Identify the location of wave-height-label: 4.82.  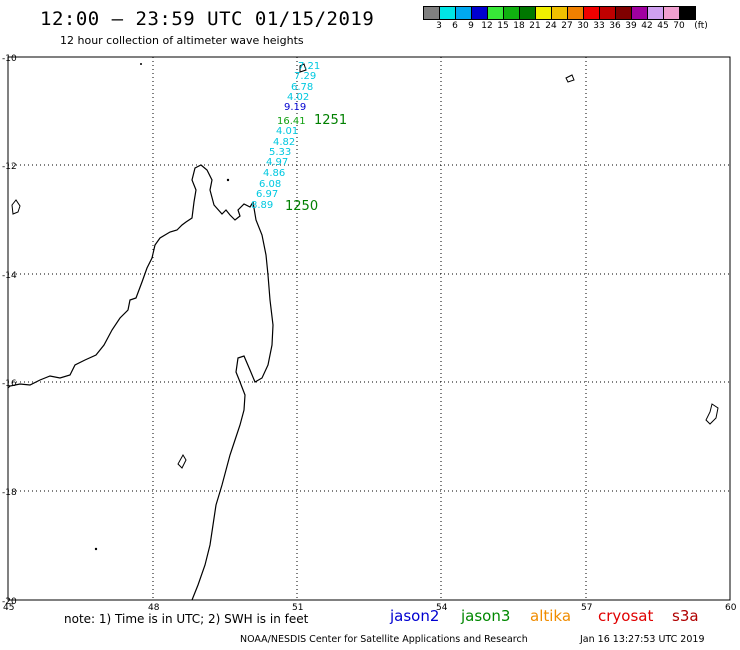
(284, 142).